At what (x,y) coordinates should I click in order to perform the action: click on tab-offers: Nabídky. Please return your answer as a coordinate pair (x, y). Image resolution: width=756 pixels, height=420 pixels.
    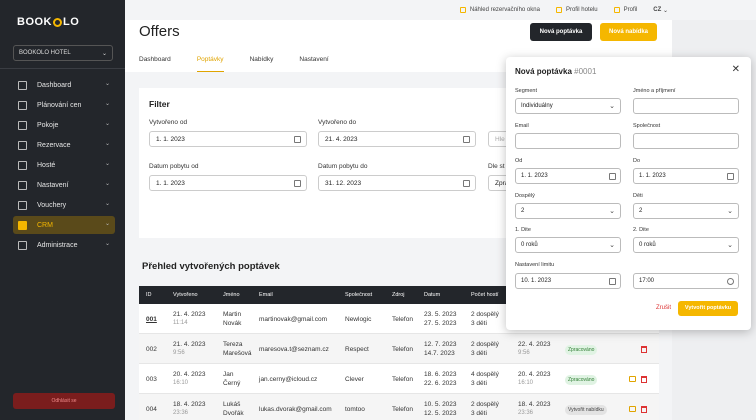
    Looking at the image, I should click on (261, 59).